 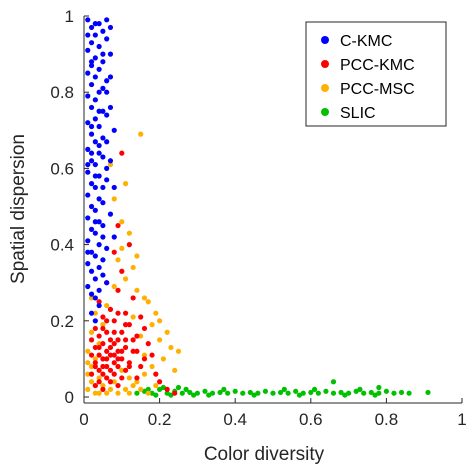 What do you see at coordinates (235, 419) in the screenshot?
I see `x-tick-label: 0.4` at bounding box center [235, 419].